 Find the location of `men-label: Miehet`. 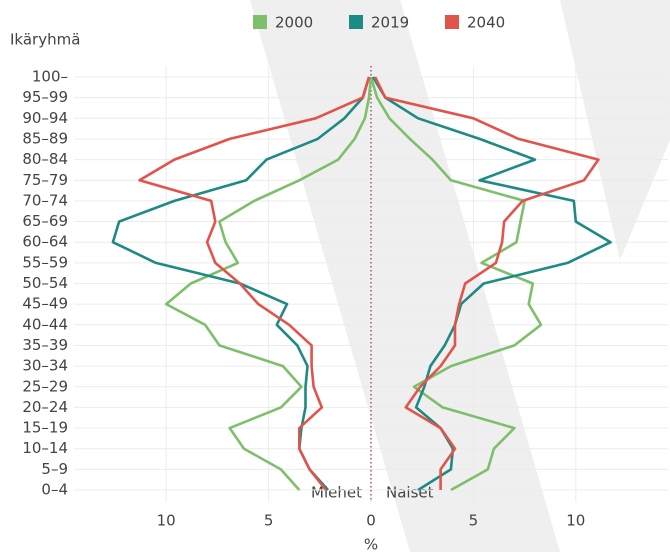

men-label: Miehet is located at coordinates (336, 493).